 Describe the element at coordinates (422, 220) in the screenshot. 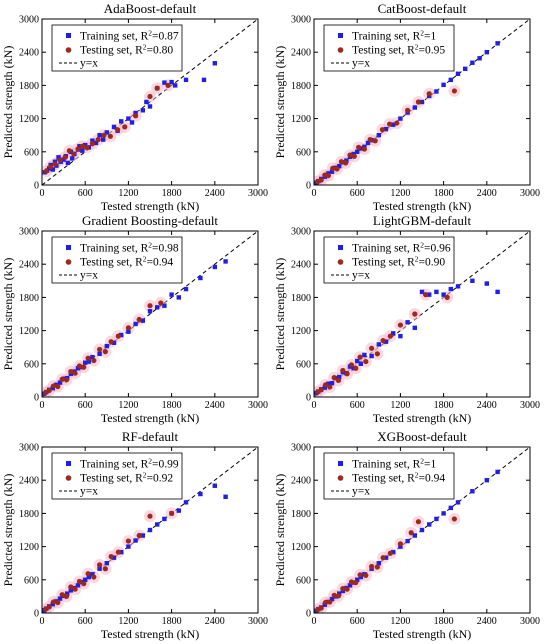

I see `chart-title: LightGBM-default` at that location.